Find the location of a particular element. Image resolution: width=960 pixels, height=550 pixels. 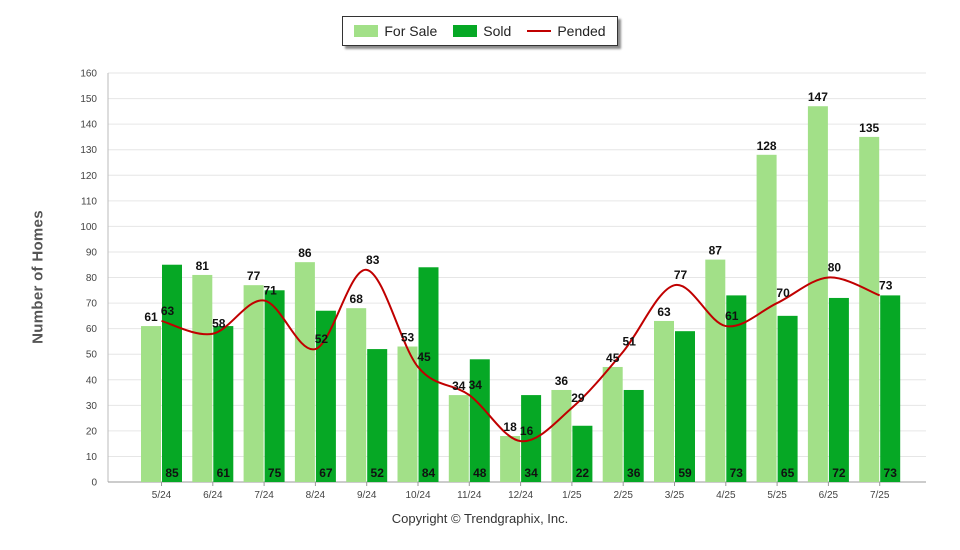

y-axis-label: Number of Homes is located at coordinates (38, 277).